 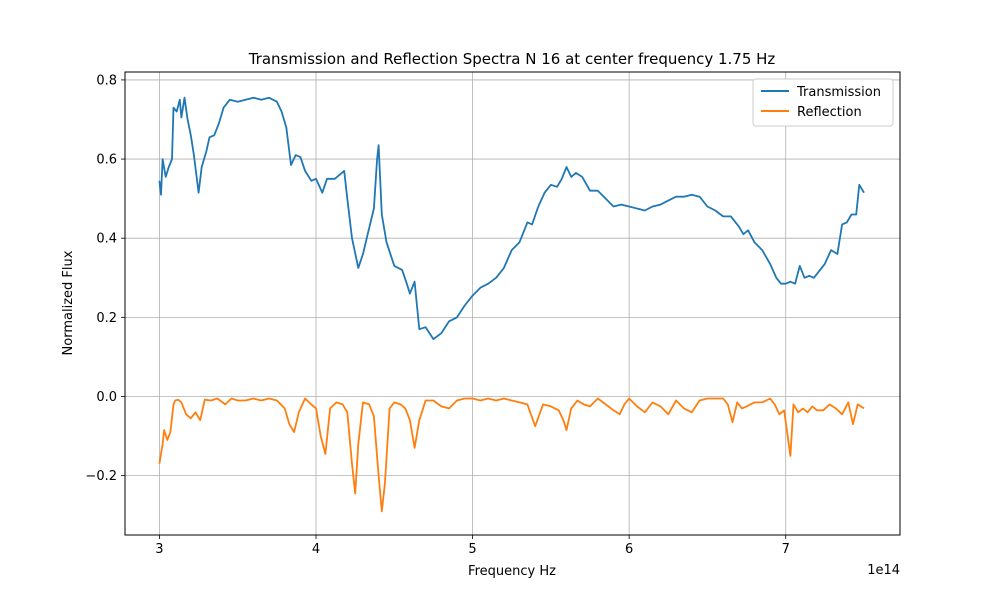 I want to click on x-axis-label: Frequency Hz, so click(x=512, y=571).